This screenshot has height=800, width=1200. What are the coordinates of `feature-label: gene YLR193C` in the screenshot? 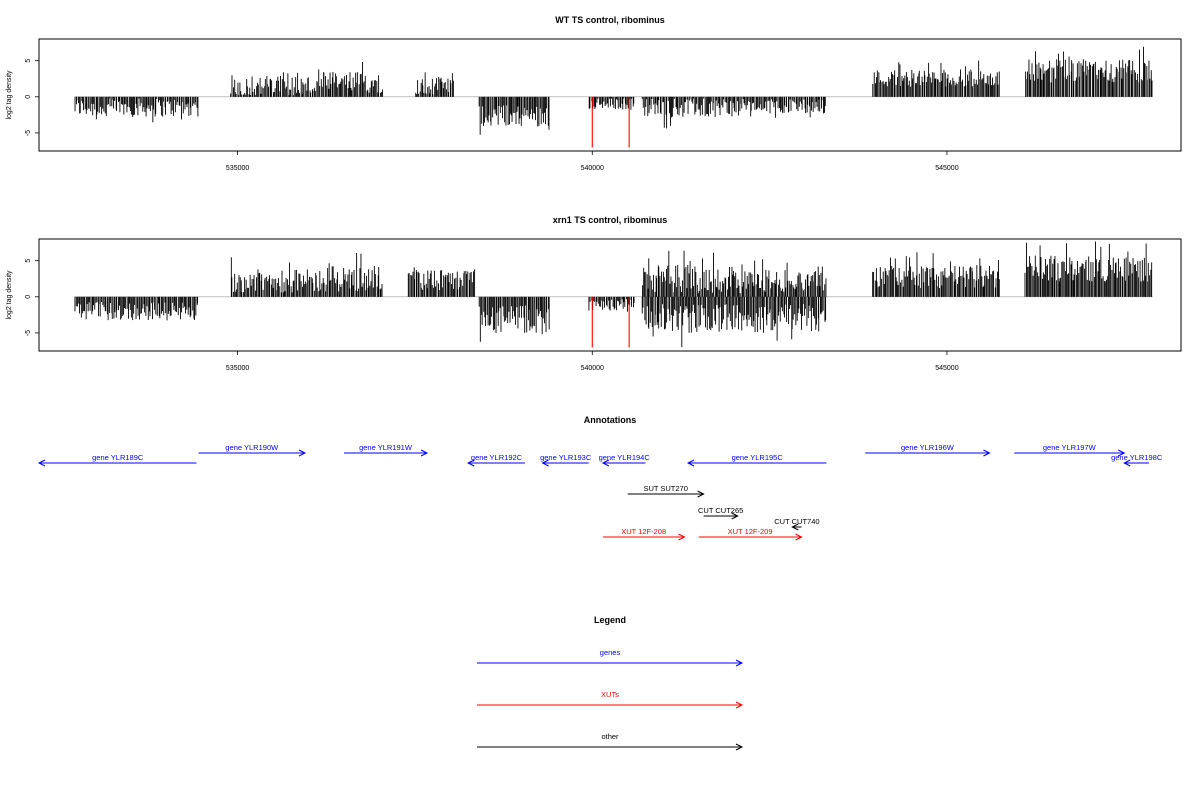 It's located at (566, 457).